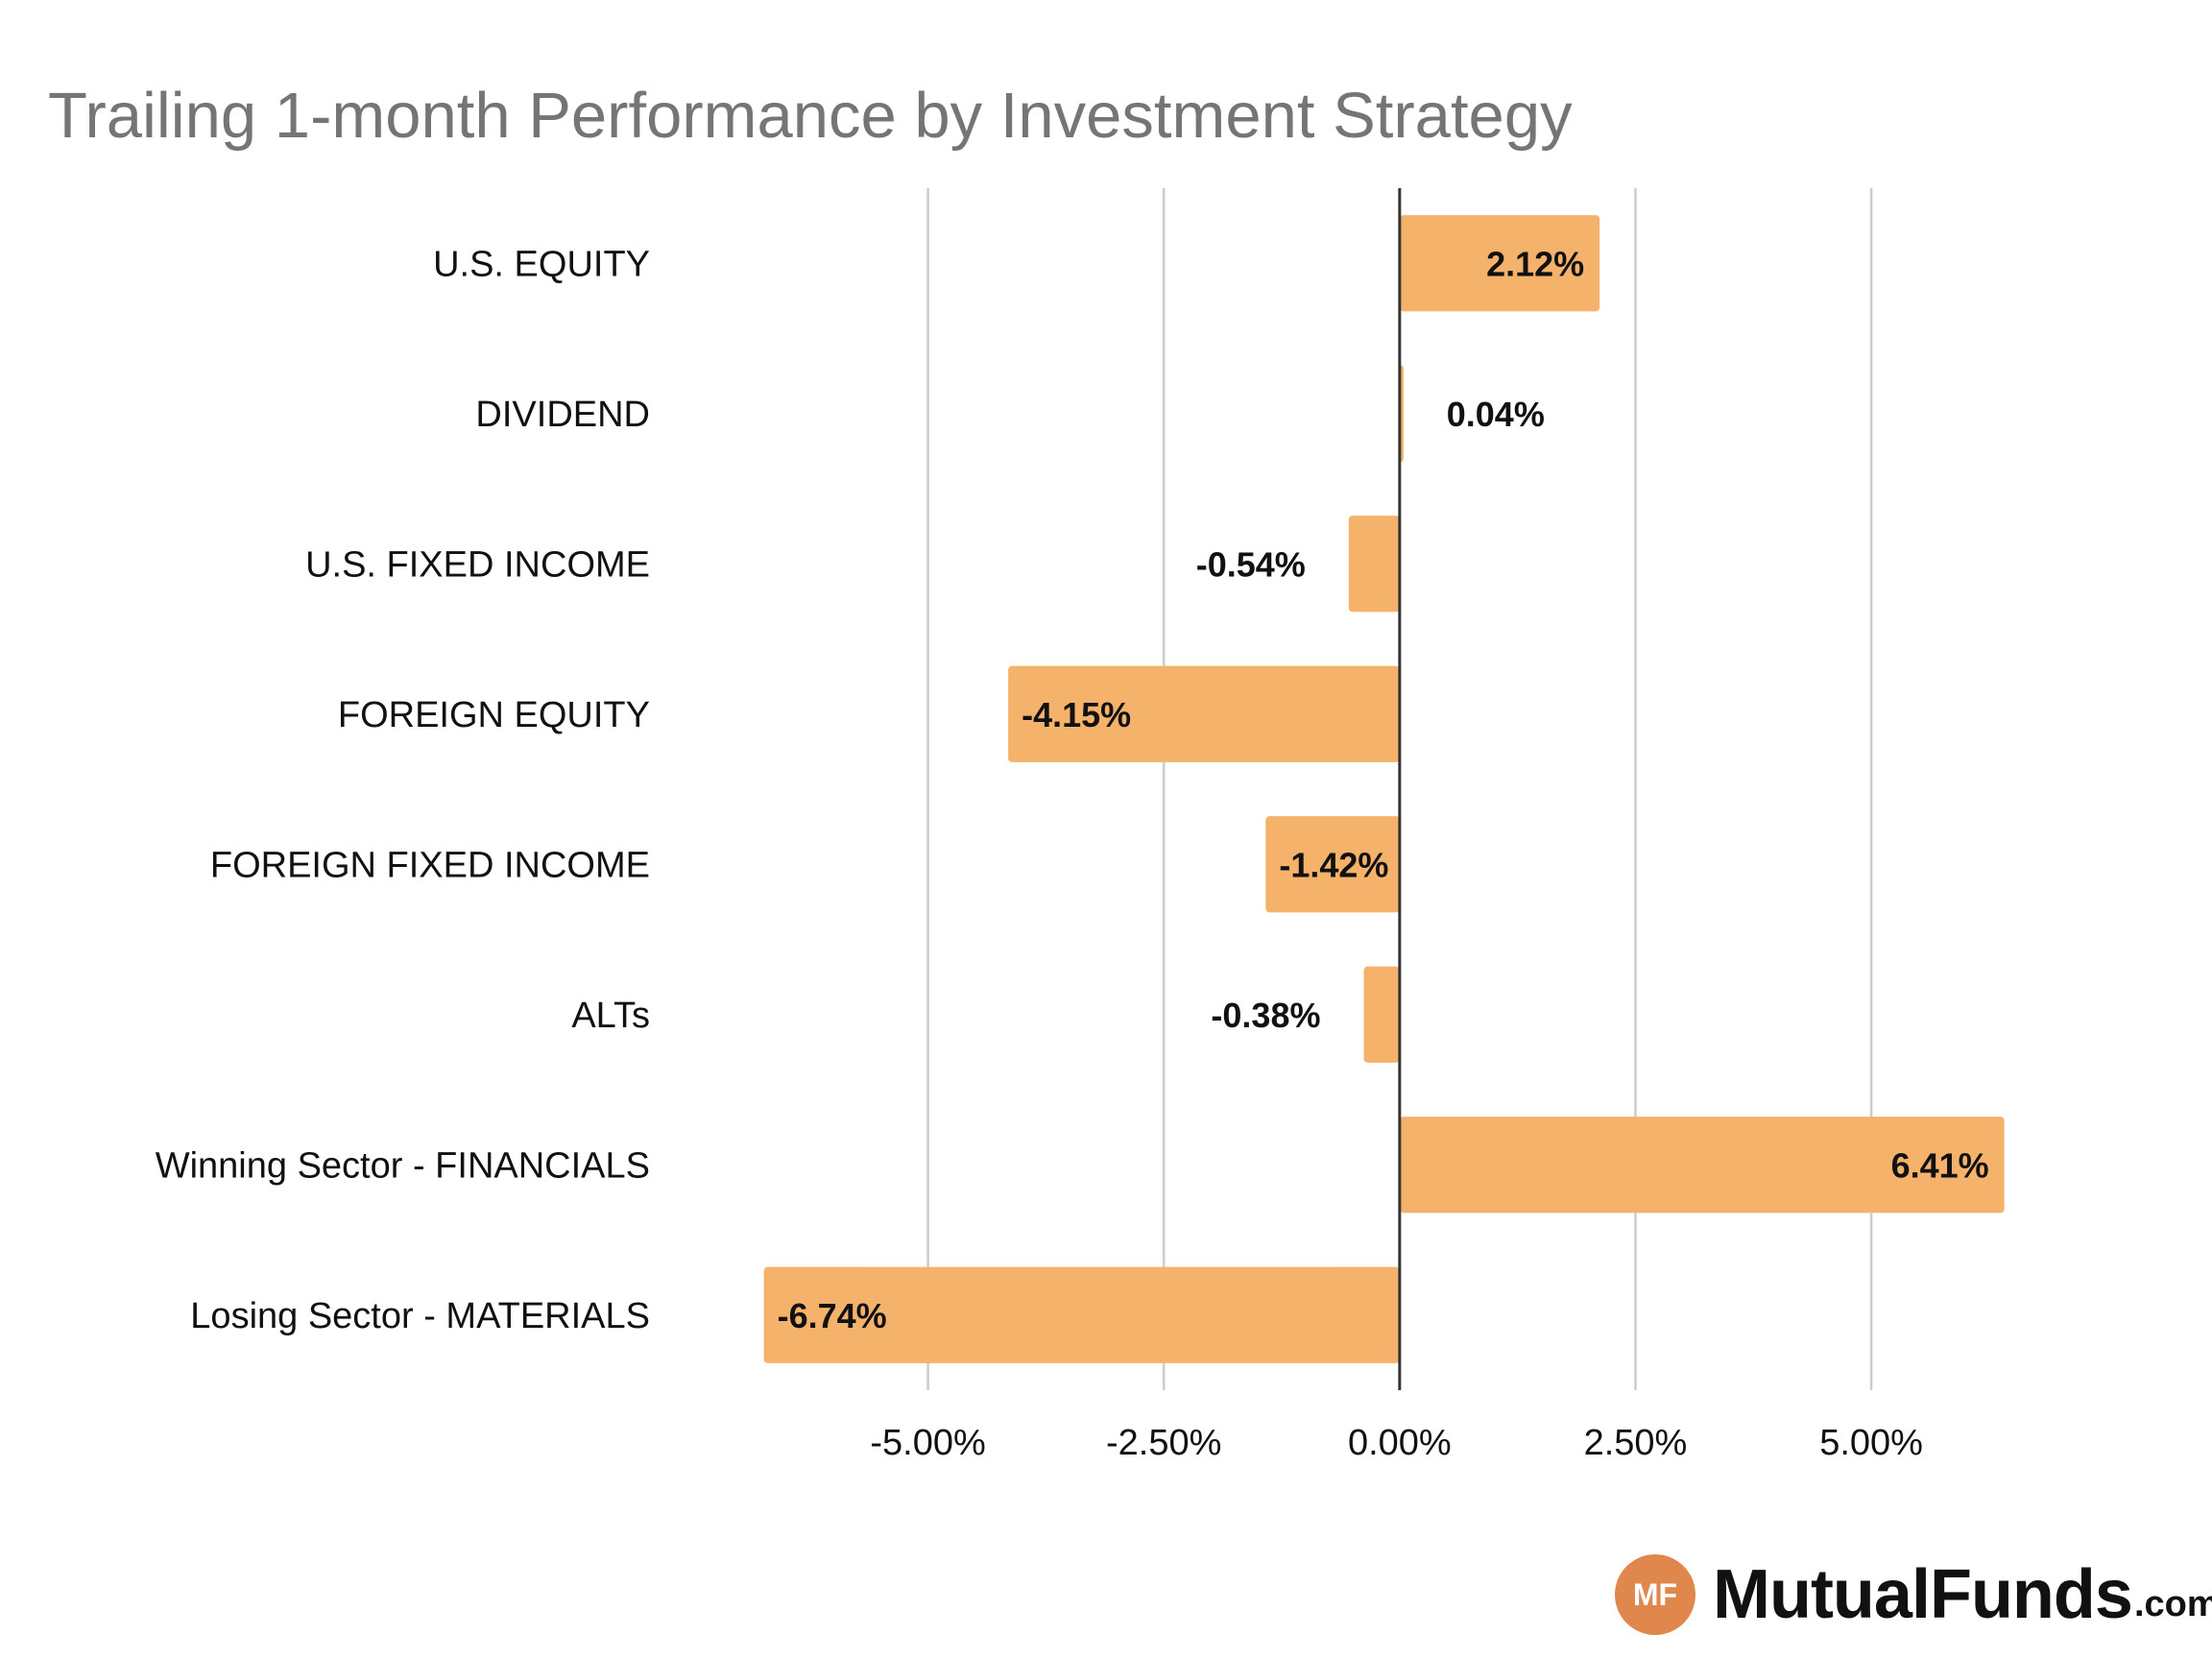 The image size is (2212, 1659). Describe the element at coordinates (430, 865) in the screenshot. I see `category-label: FOREIGN FIXED INCOME` at that location.